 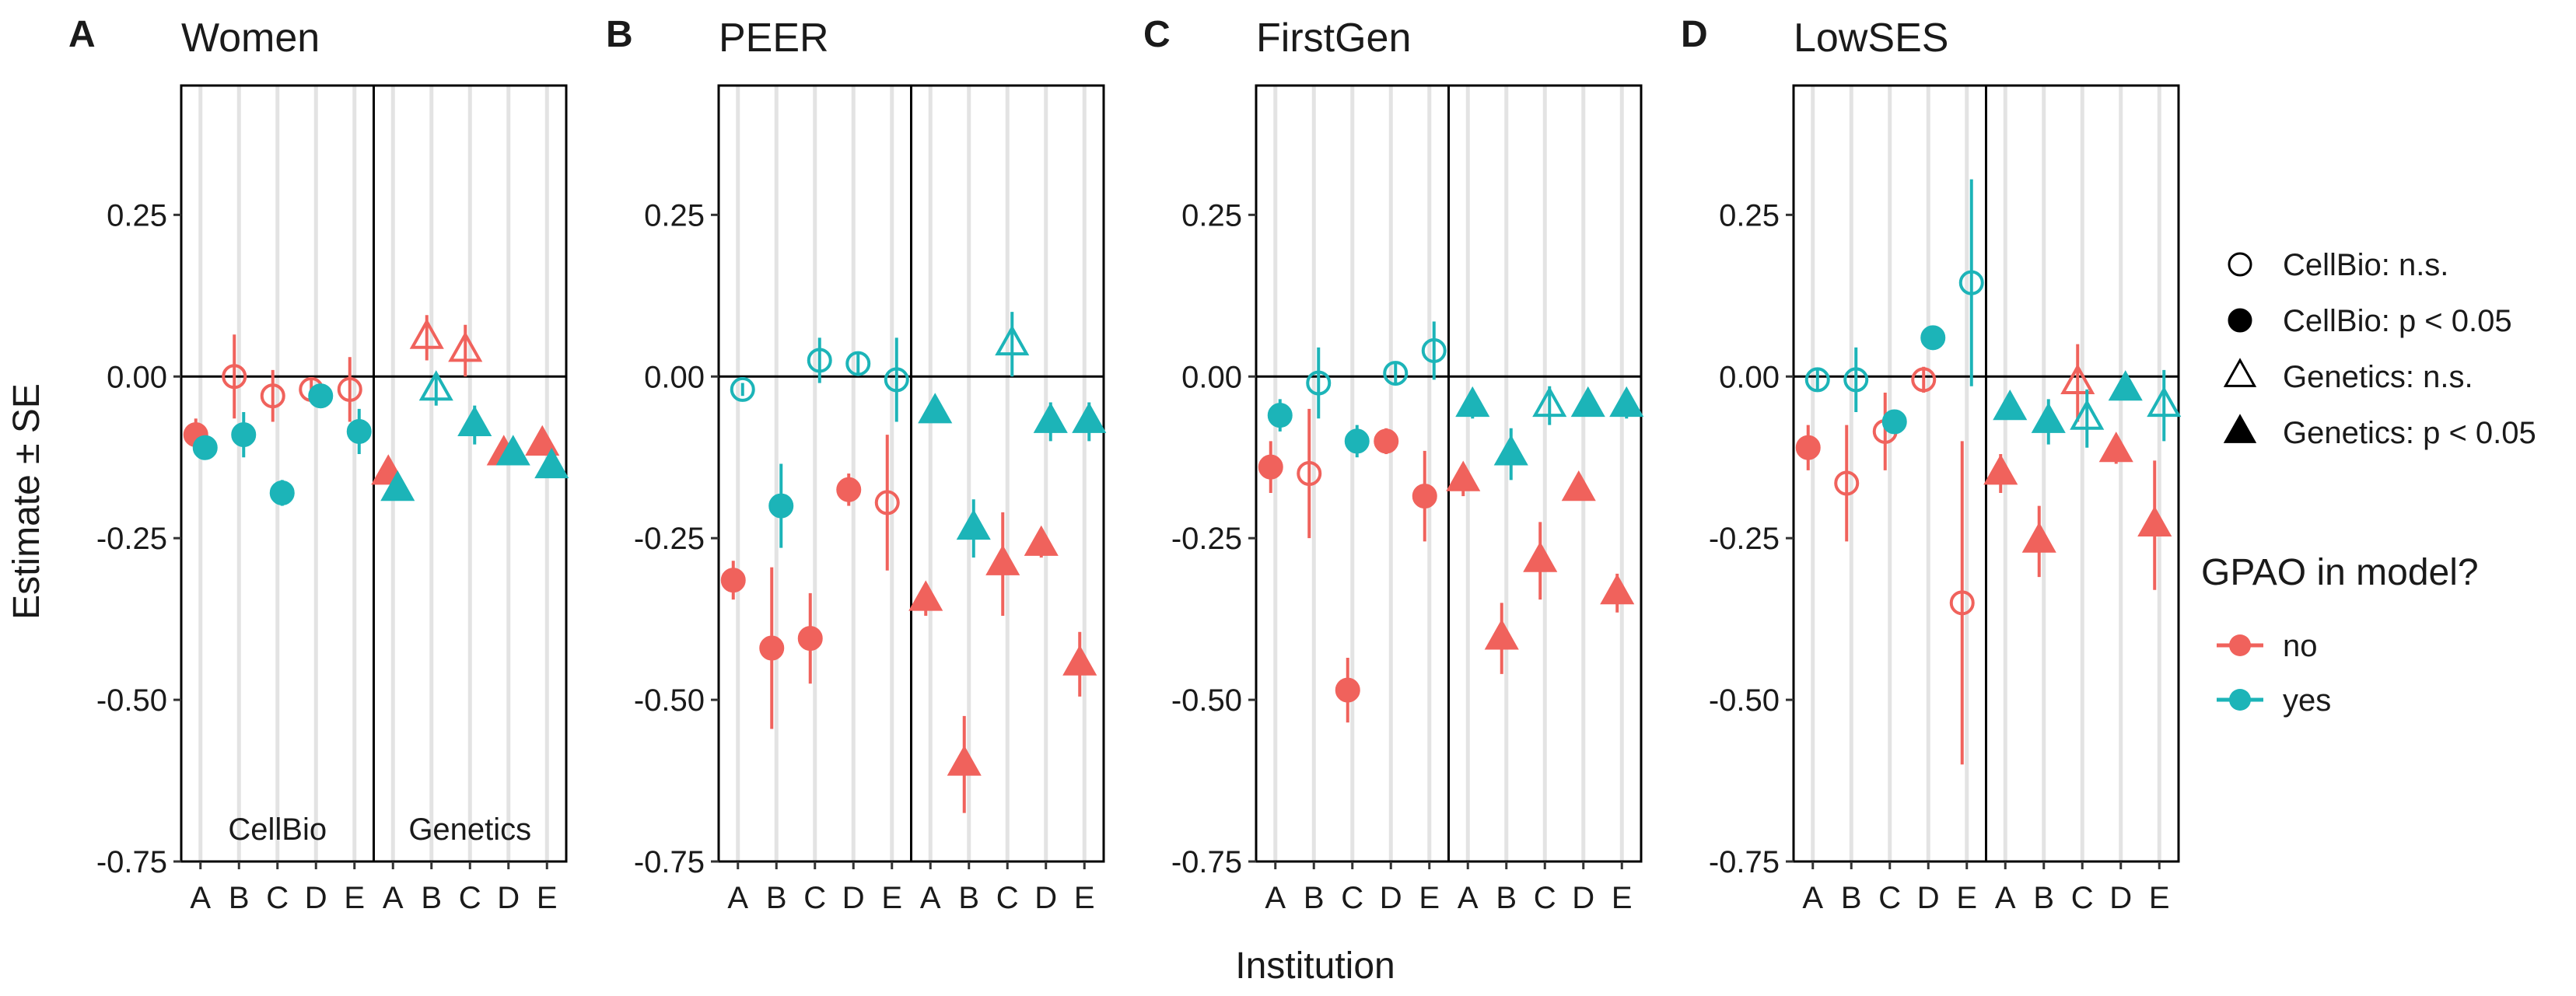 What do you see at coordinates (2378, 377) in the screenshot?
I see `legend-label: Genetics: n.s.` at bounding box center [2378, 377].